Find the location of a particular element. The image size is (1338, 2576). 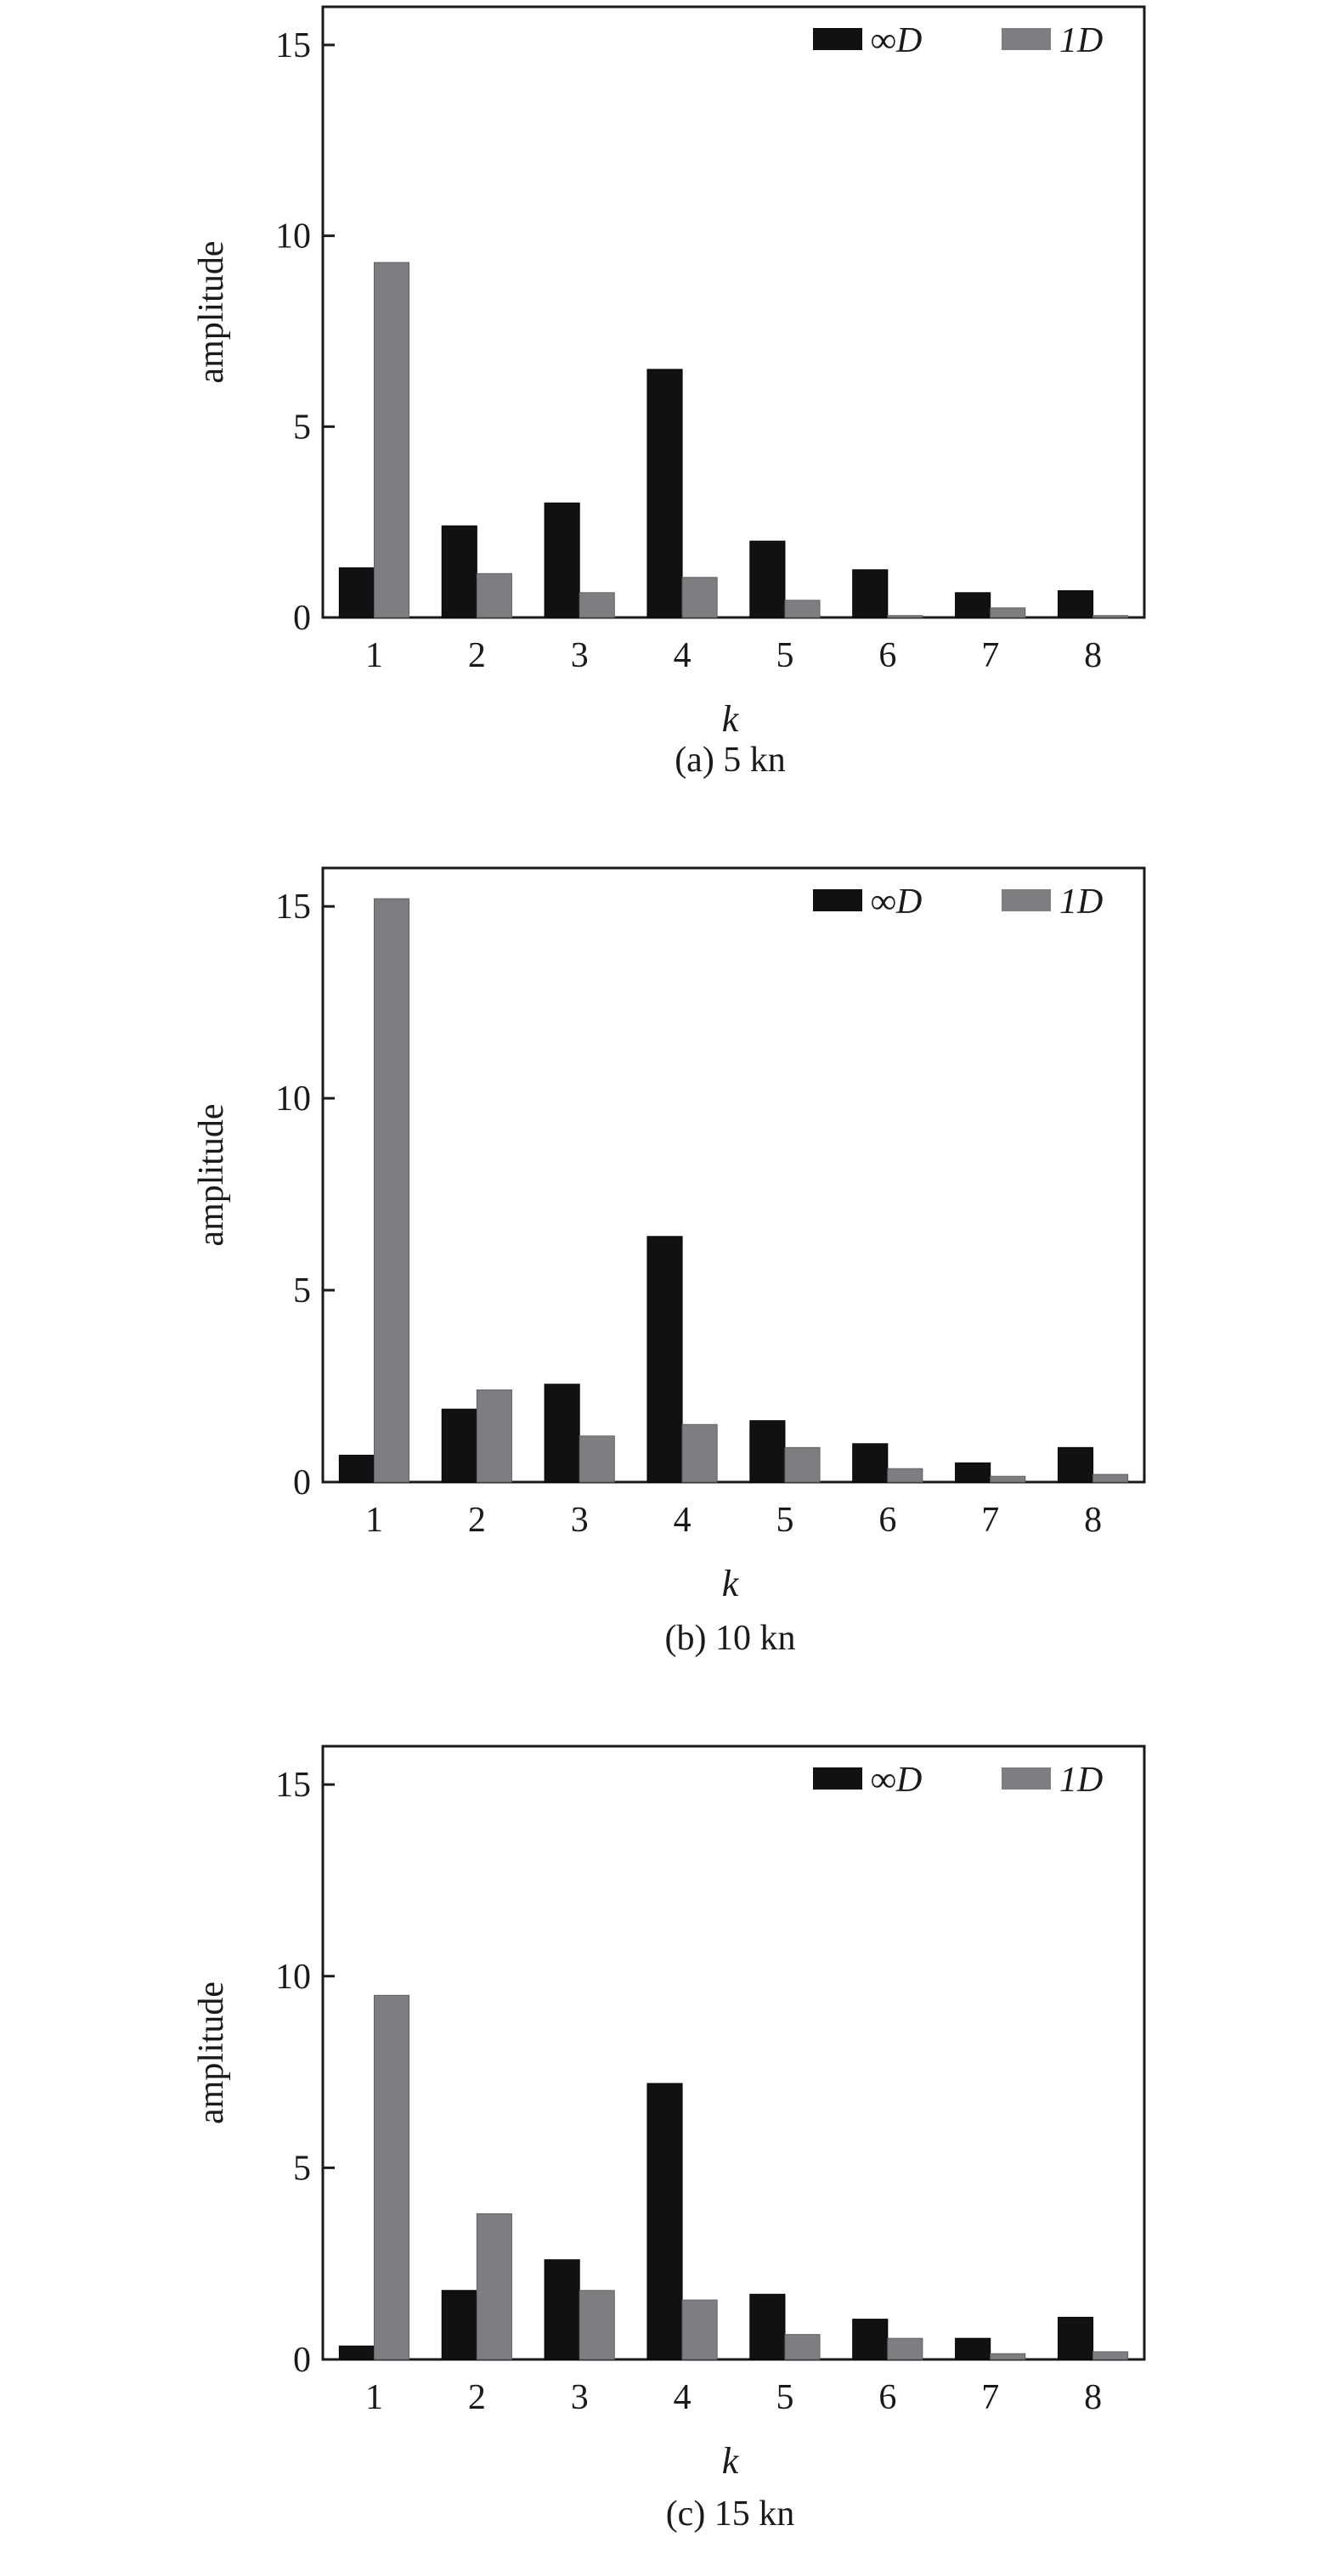

panel-caption: (a) 5 kn is located at coordinates (730, 760).